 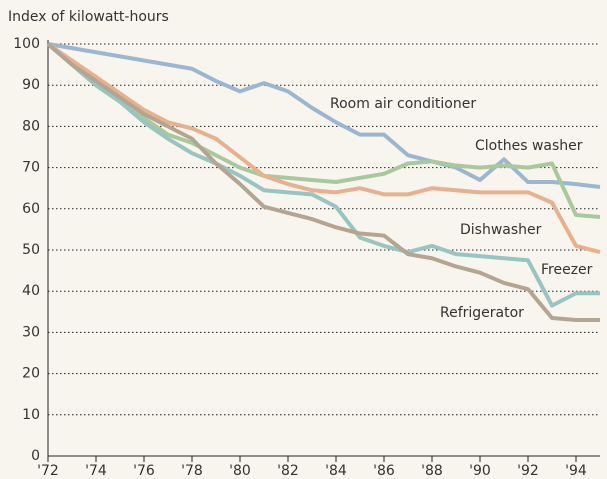 I want to click on series-label: Clothes washer, so click(x=529, y=146).